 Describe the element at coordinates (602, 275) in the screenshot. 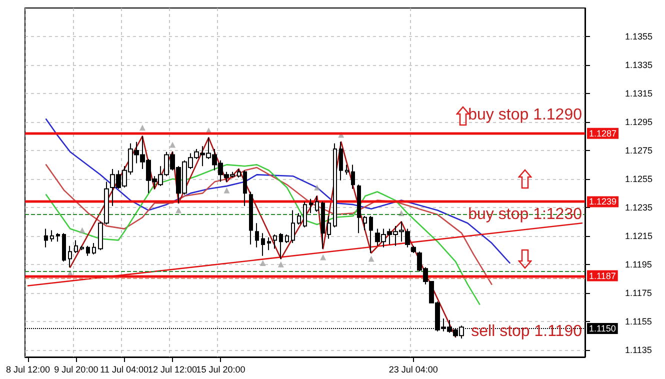

I see `ref-line-label: 1.1187` at that location.